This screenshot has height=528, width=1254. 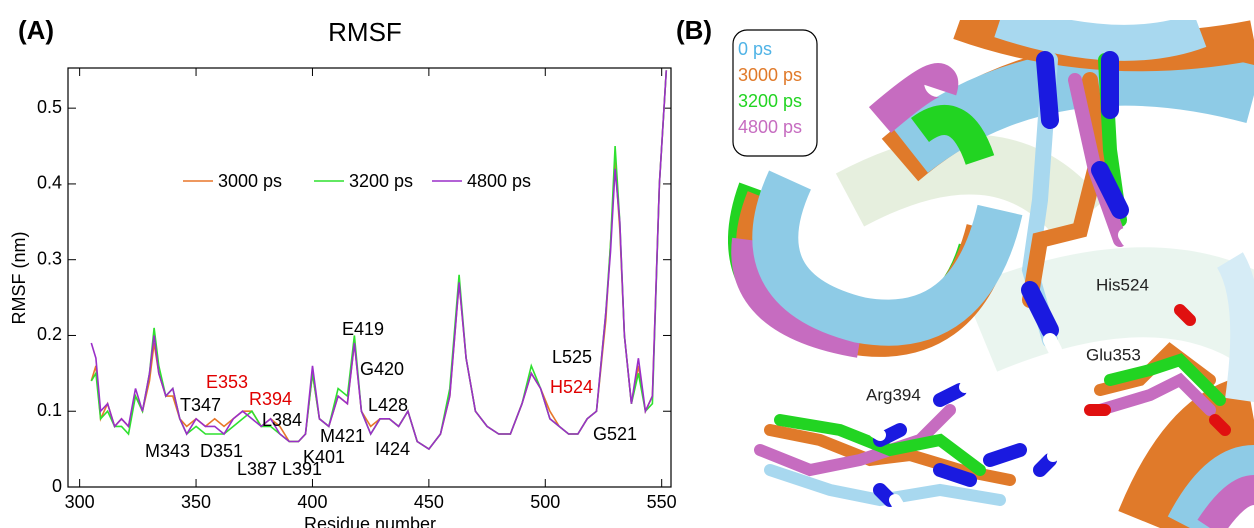 I want to click on residue-annotation: E353, so click(x=227, y=382).